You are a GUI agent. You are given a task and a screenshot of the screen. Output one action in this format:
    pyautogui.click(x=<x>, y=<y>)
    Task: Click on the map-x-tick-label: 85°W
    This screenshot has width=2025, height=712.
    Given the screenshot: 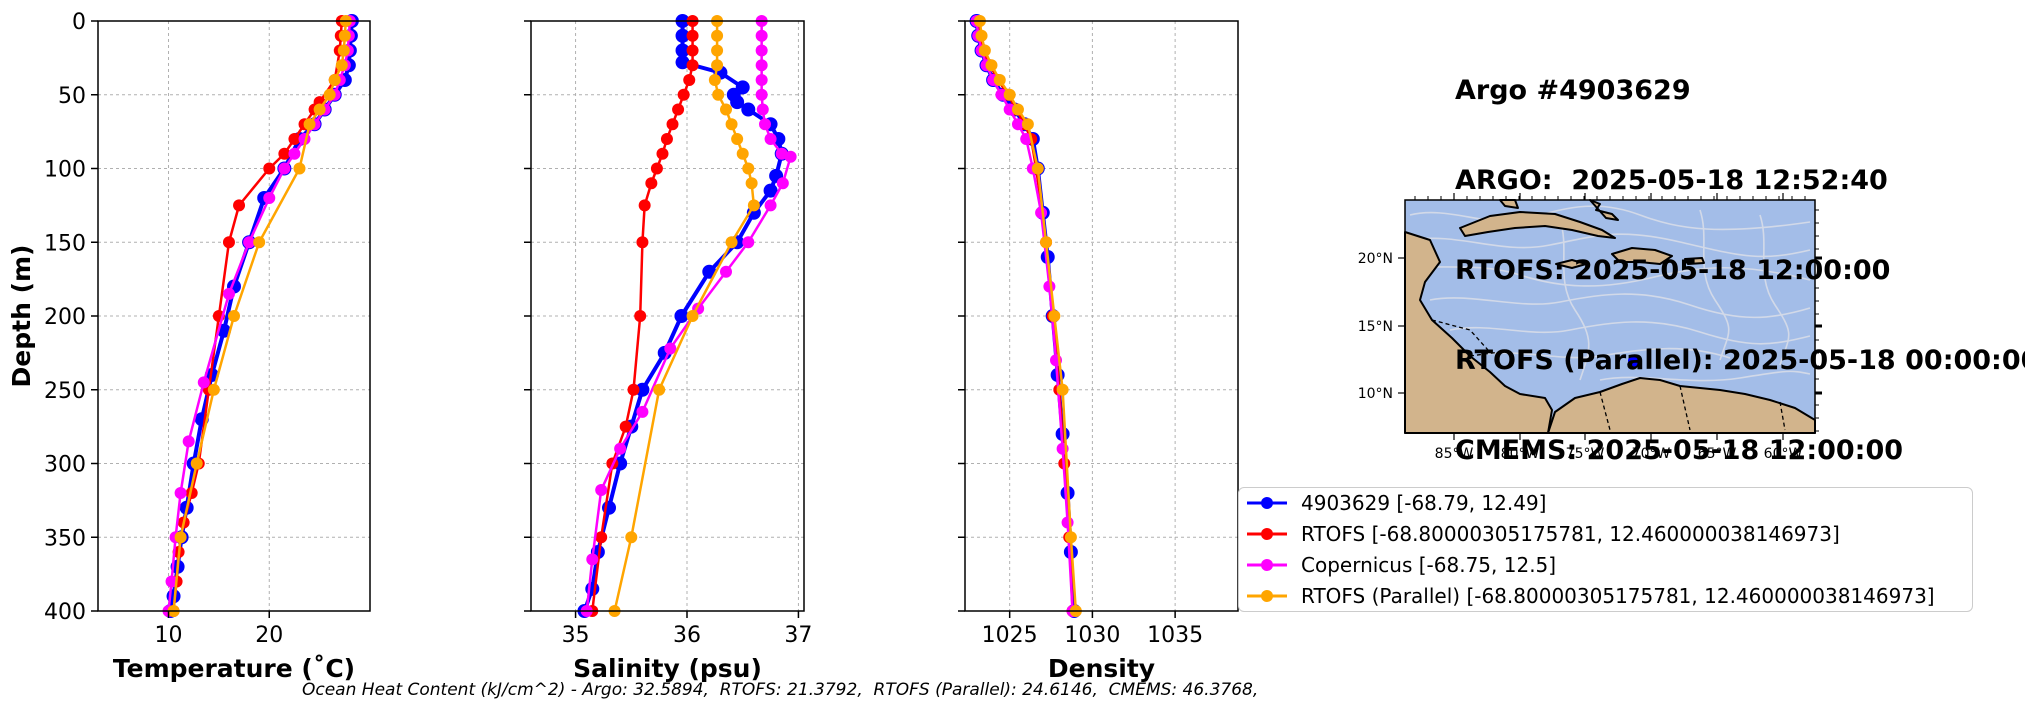 What is the action you would take?
    pyautogui.click(x=1454, y=454)
    